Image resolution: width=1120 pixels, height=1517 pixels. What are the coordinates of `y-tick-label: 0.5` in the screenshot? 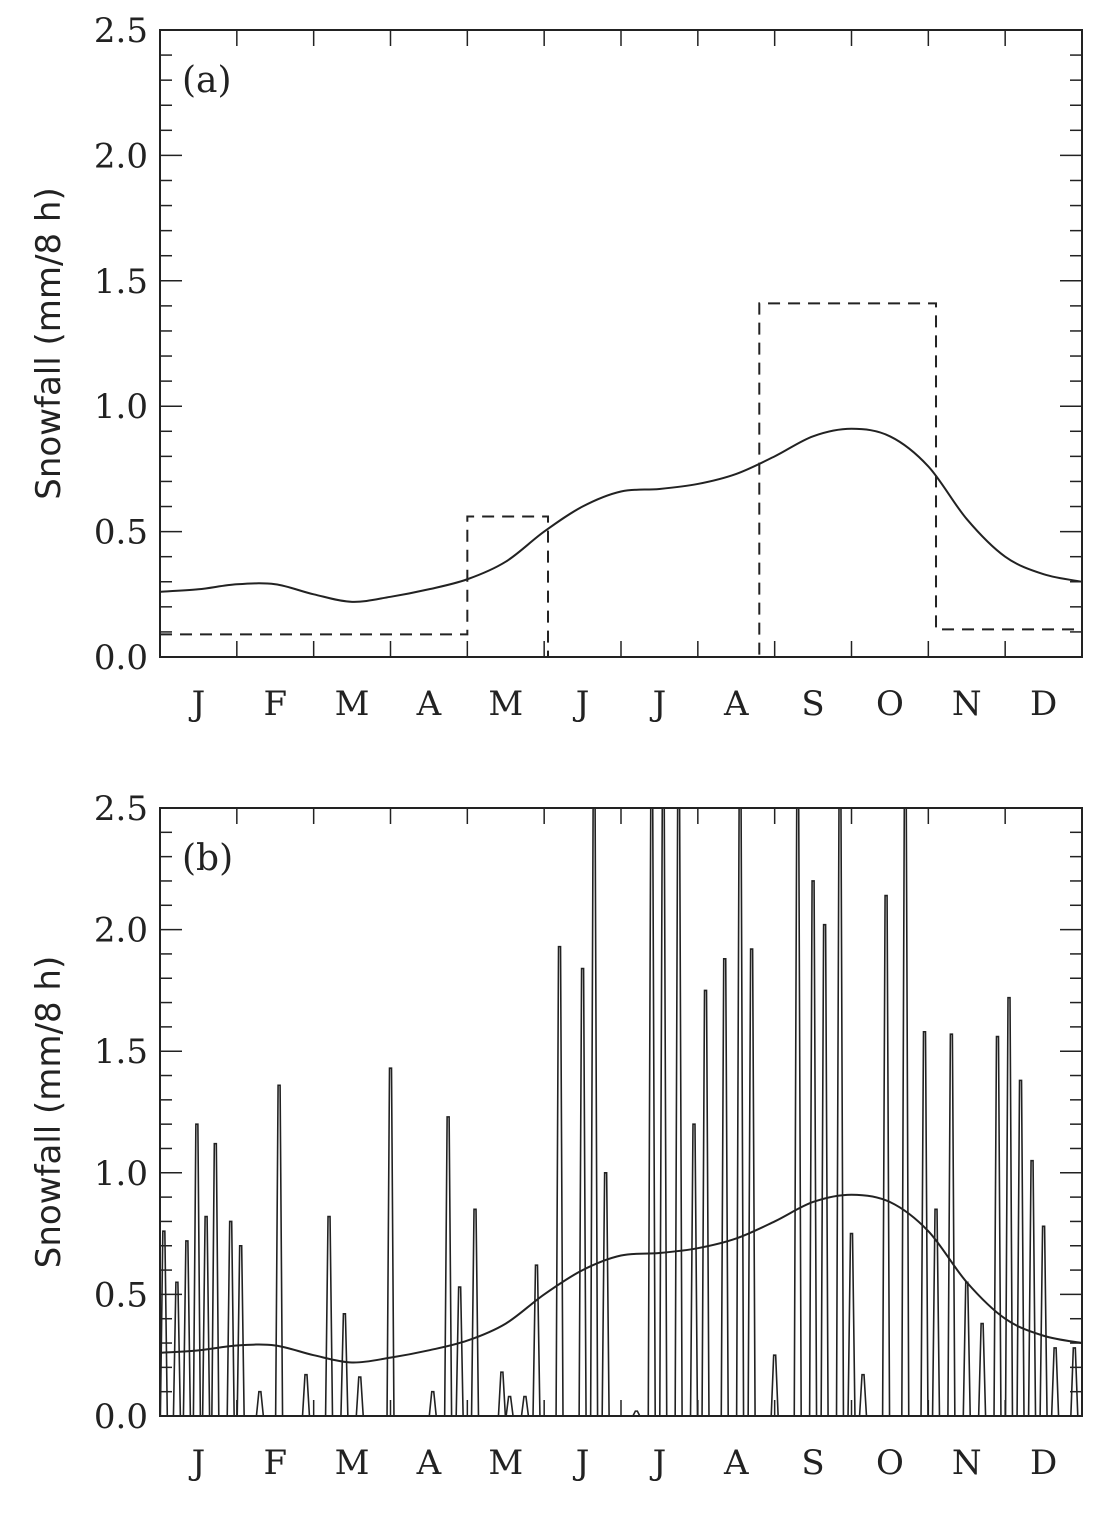 It's located at (121, 533).